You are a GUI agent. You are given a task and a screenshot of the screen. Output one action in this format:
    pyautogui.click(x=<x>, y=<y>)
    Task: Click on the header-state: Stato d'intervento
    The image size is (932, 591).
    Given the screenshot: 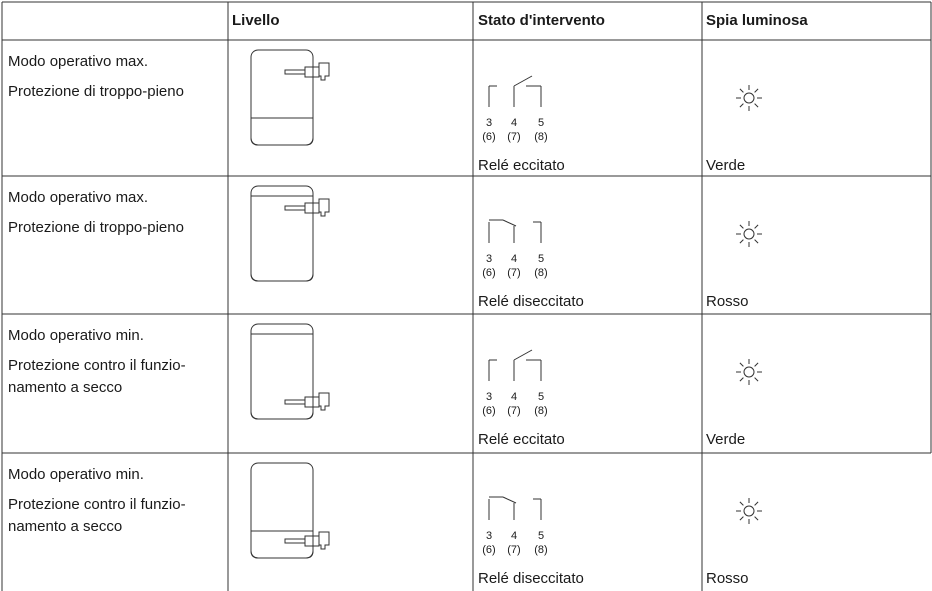 What is the action you would take?
    pyautogui.click(x=541, y=20)
    